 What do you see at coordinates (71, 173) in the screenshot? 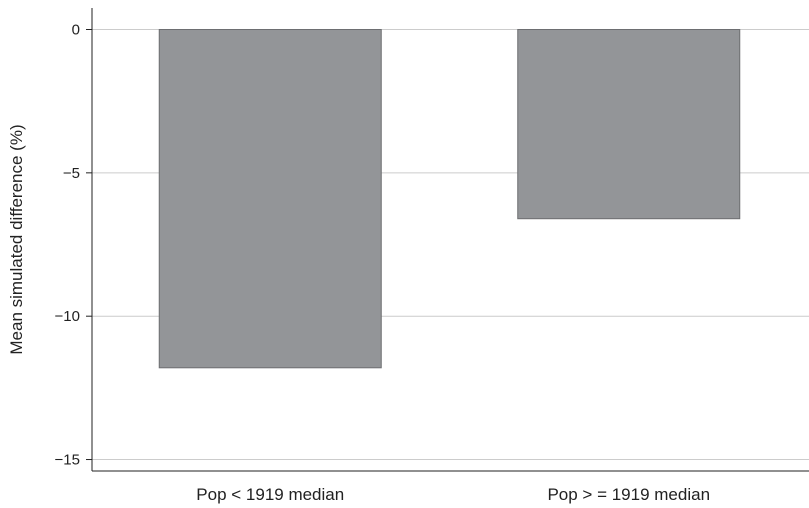
I see `y-tick-label: −5` at bounding box center [71, 173].